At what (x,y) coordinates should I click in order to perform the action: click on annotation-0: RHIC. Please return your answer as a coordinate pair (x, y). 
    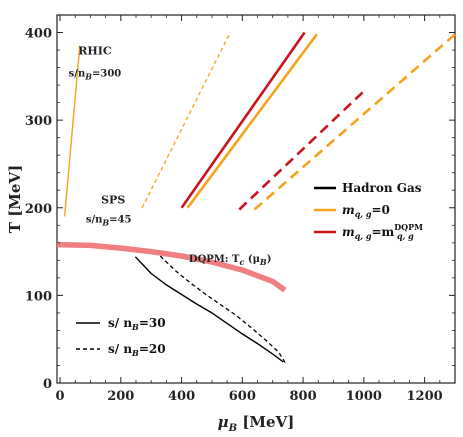
    Looking at the image, I should click on (95, 50).